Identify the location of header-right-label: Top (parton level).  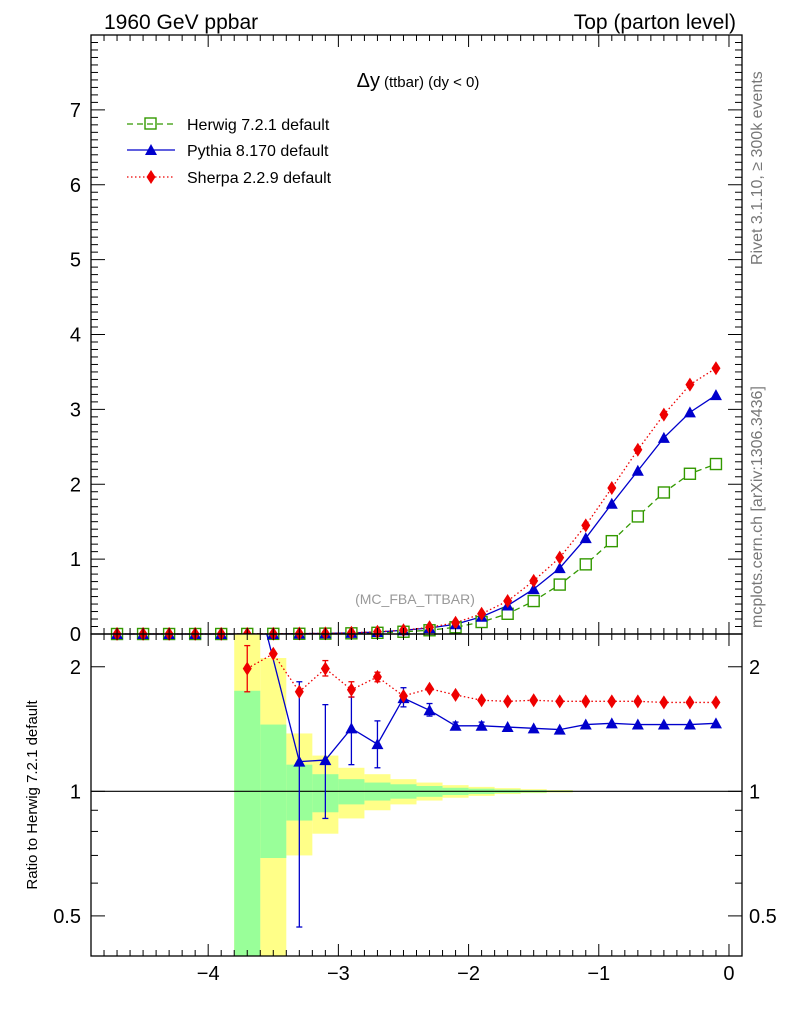
(655, 22).